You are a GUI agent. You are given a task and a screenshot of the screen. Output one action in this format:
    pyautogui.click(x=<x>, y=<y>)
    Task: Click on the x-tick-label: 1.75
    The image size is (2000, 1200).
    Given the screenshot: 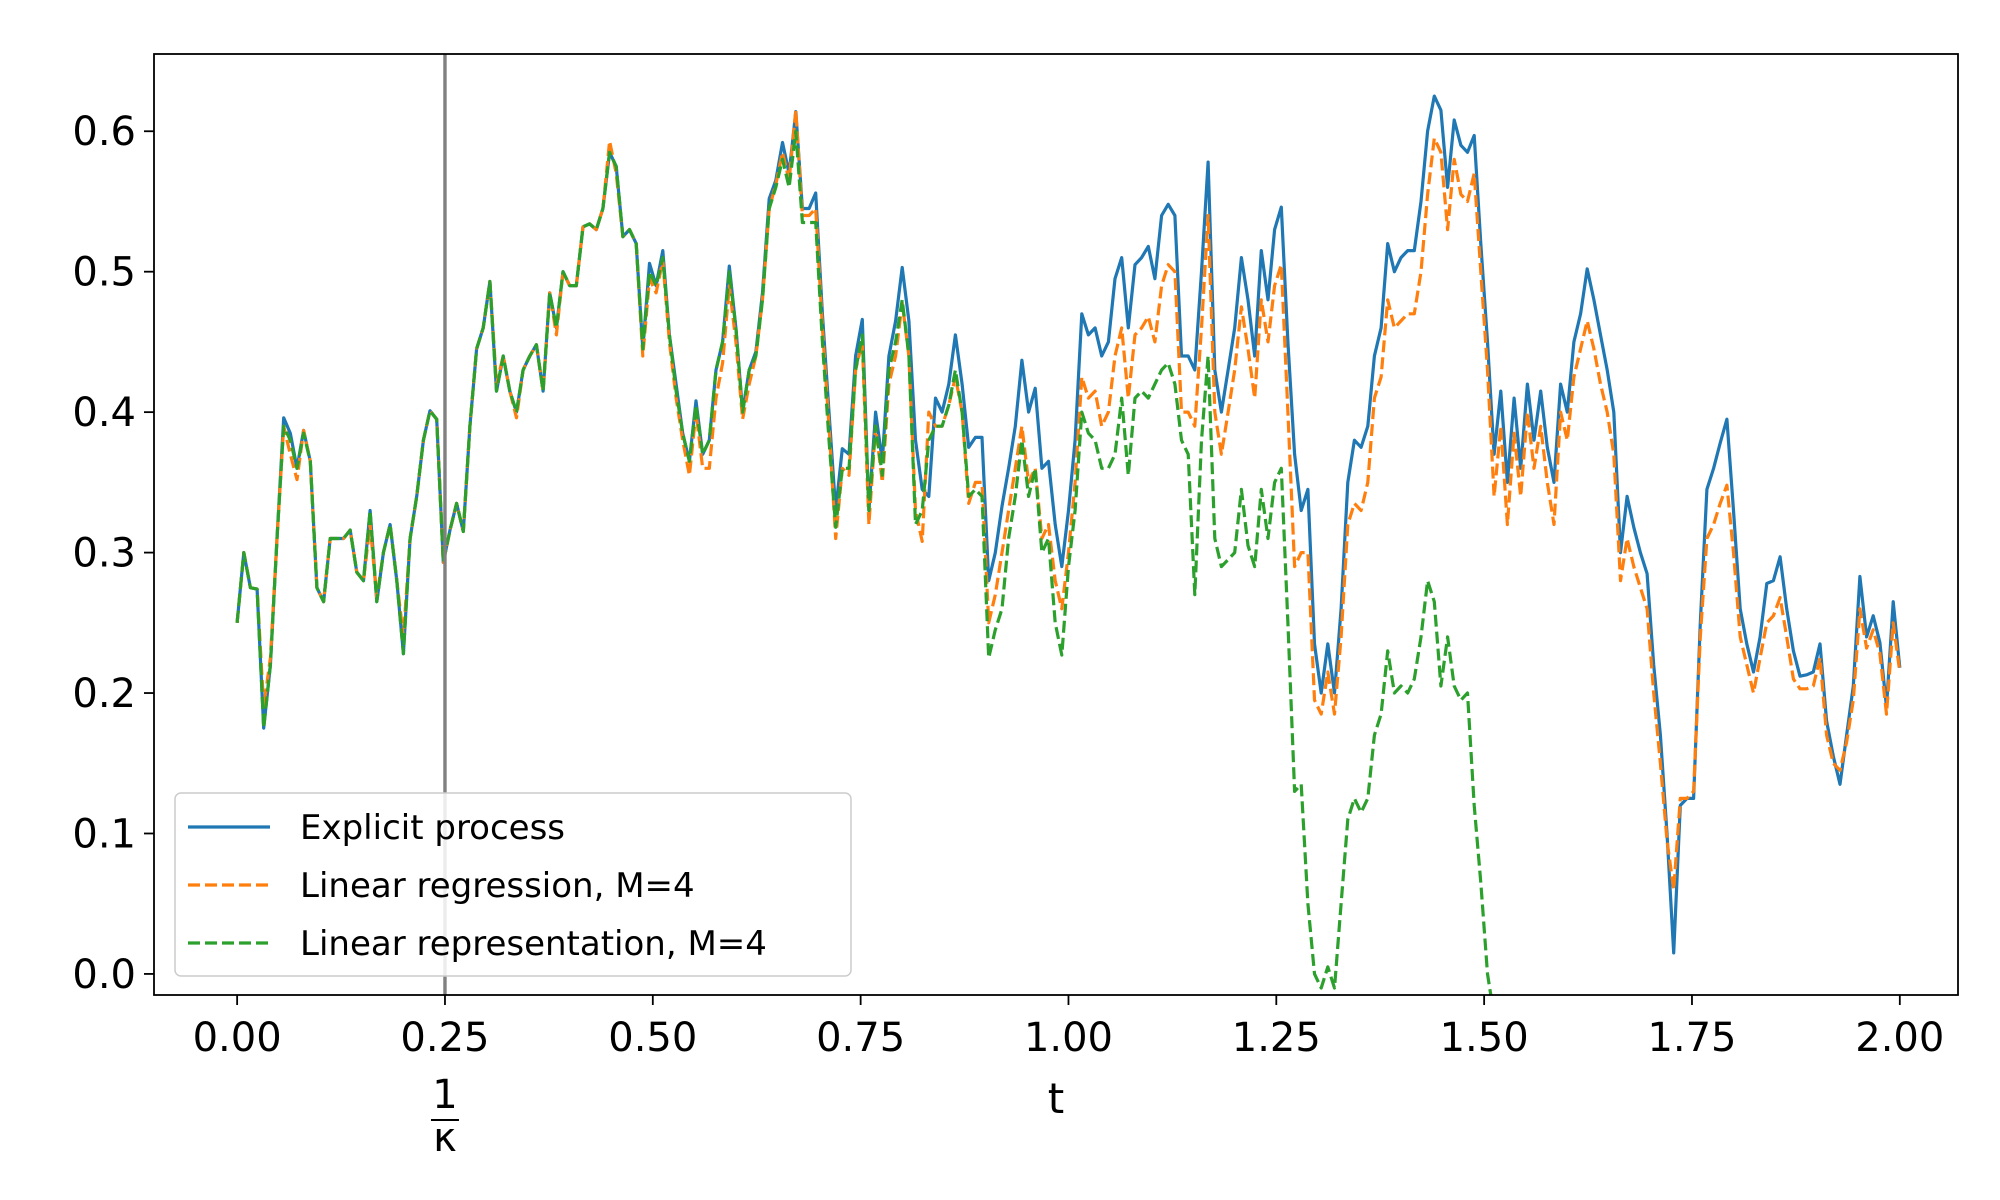 What is the action you would take?
    pyautogui.click(x=1691, y=1038)
    